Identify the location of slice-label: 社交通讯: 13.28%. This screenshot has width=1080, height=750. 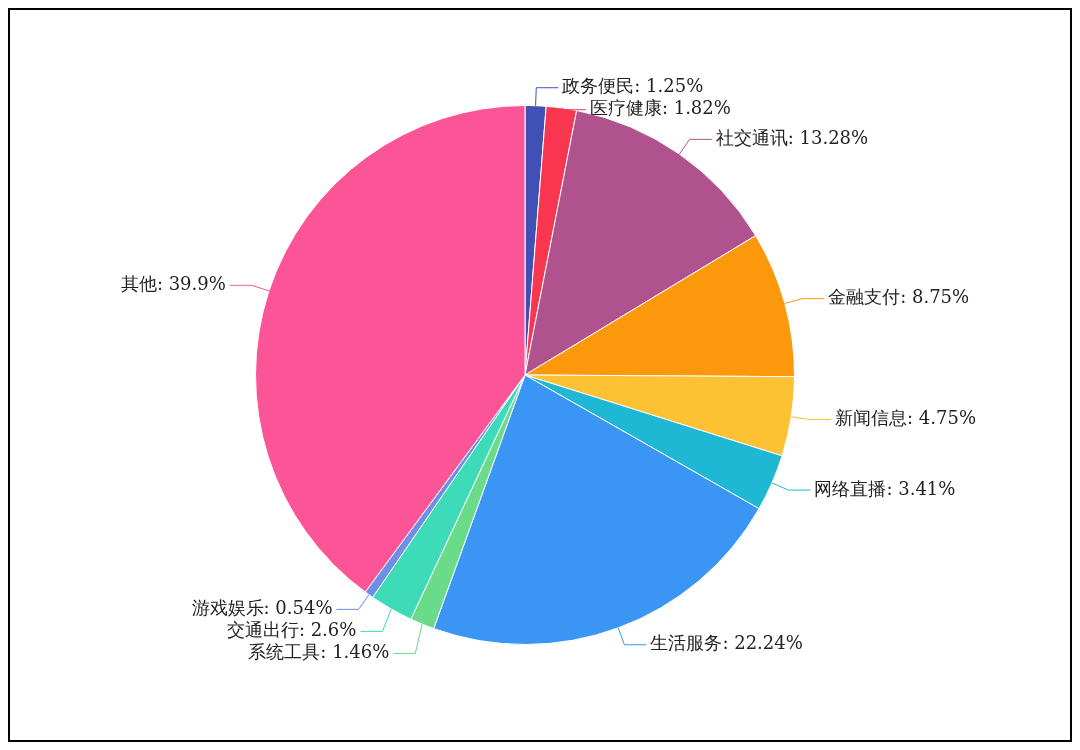
(792, 138).